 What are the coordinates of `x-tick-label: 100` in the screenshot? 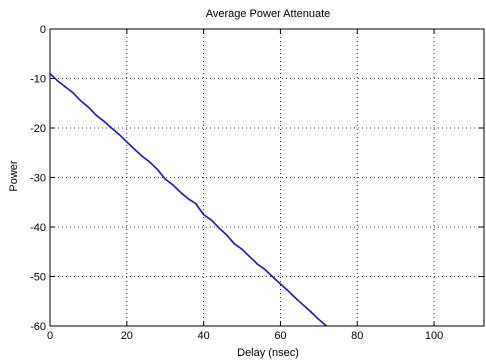 It's located at (434, 336).